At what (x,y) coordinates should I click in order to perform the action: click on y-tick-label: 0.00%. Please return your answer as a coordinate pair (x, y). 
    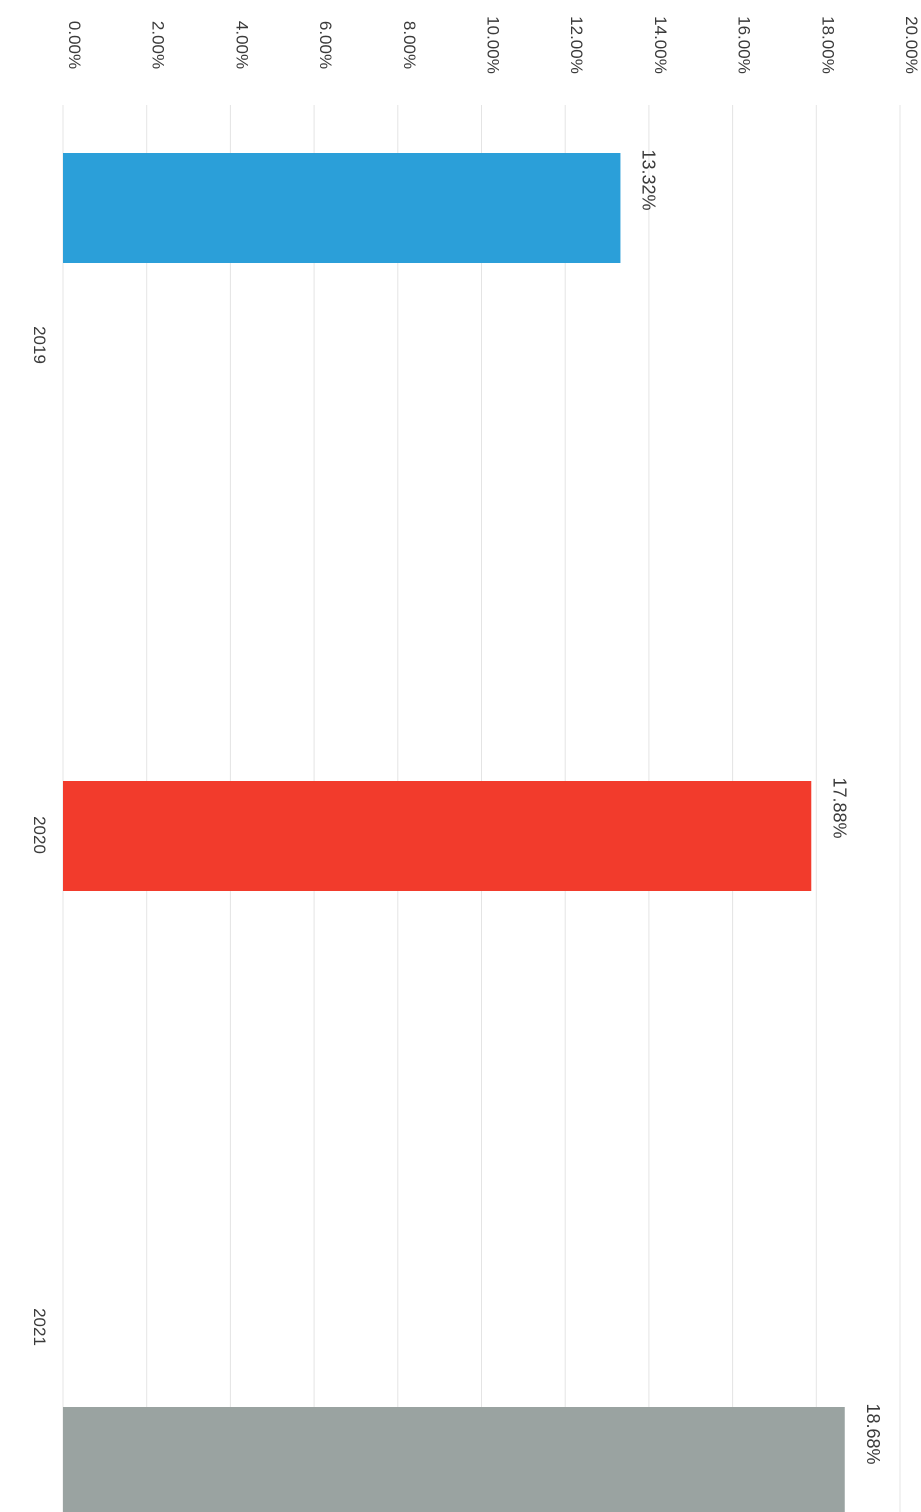
    Looking at the image, I should click on (74, 45).